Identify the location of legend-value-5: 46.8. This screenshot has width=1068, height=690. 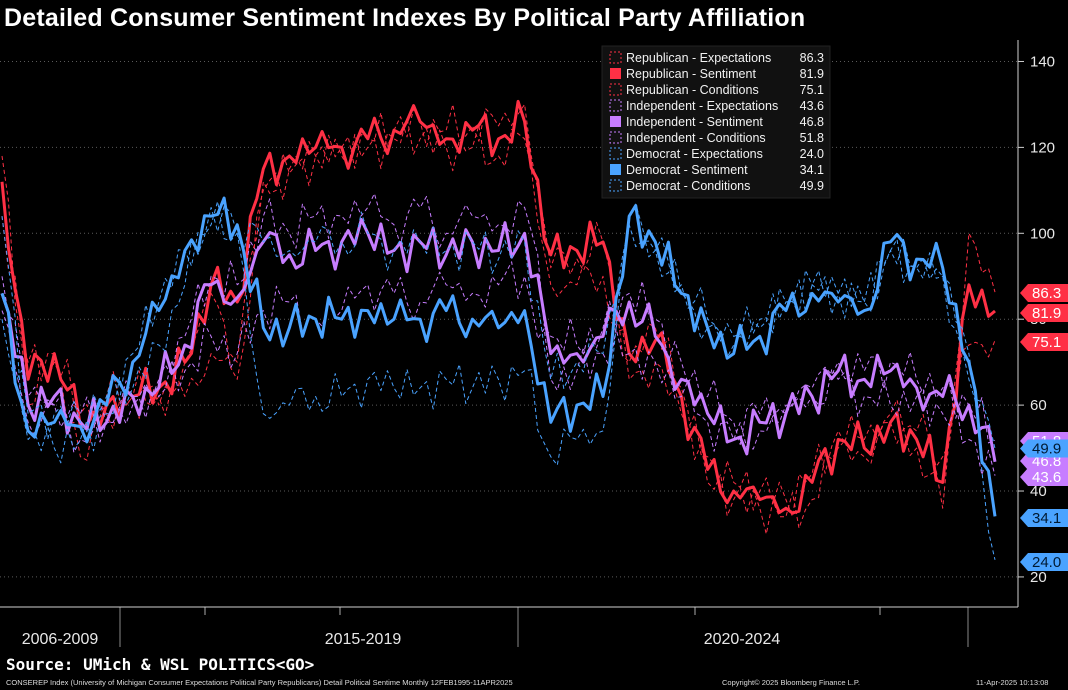
(812, 122).